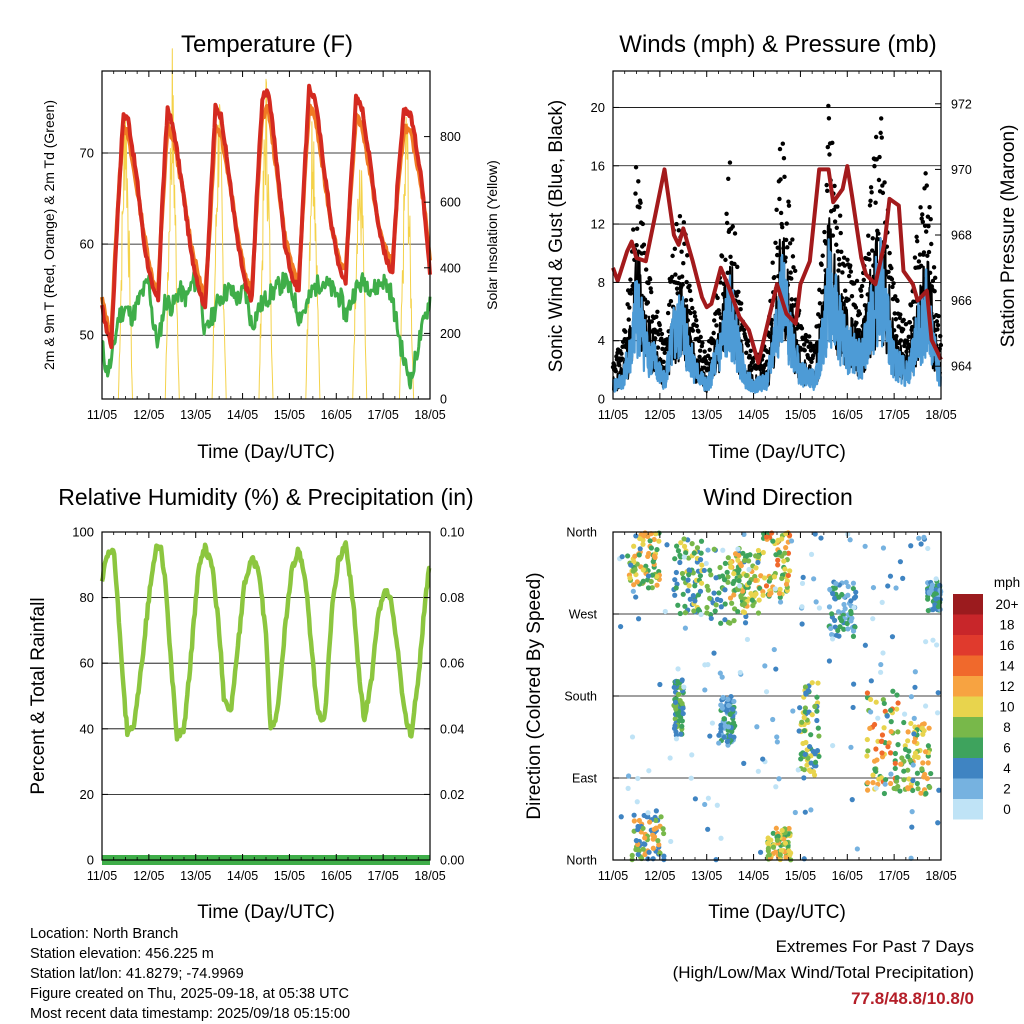 Image resolution: width=1024 pixels, height=1024 pixels. I want to click on rh-ytick-label: 60, so click(87, 663).